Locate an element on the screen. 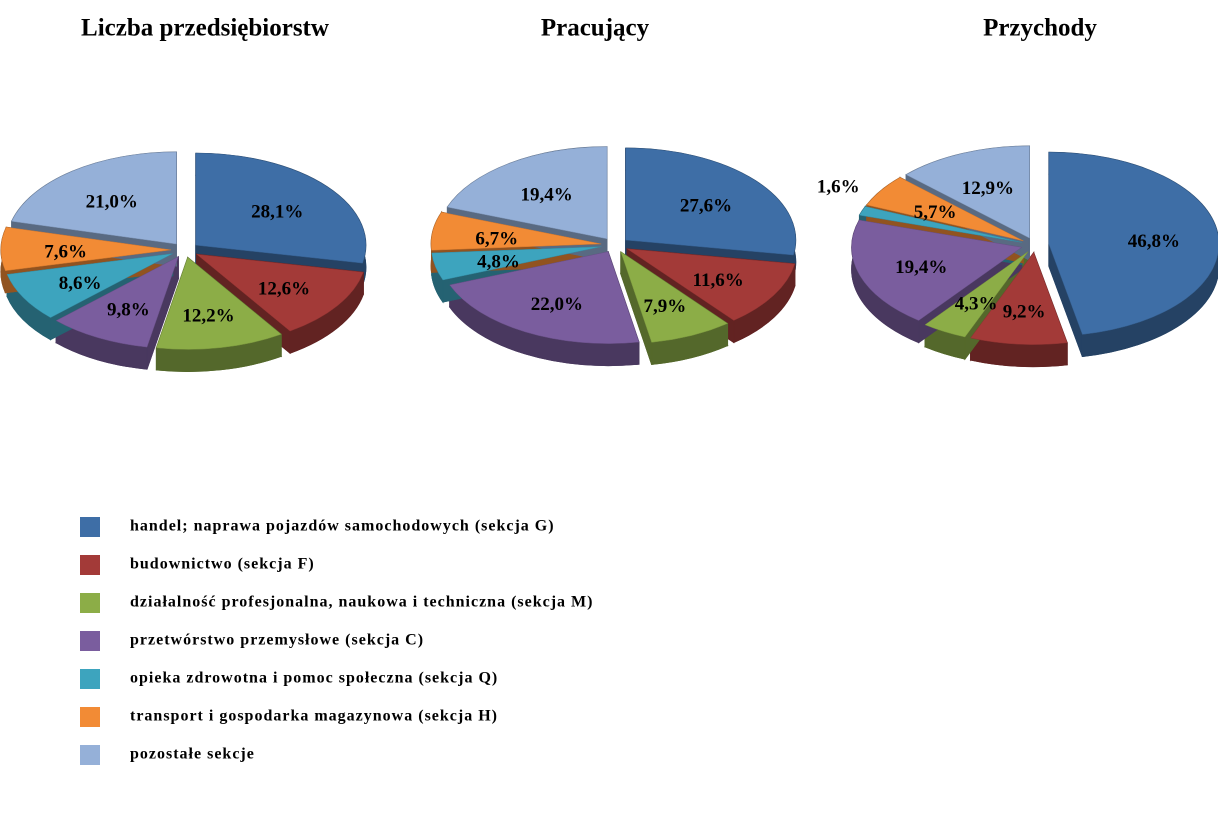 This screenshot has width=1218, height=826. data-label: 46,8% is located at coordinates (1154, 241).